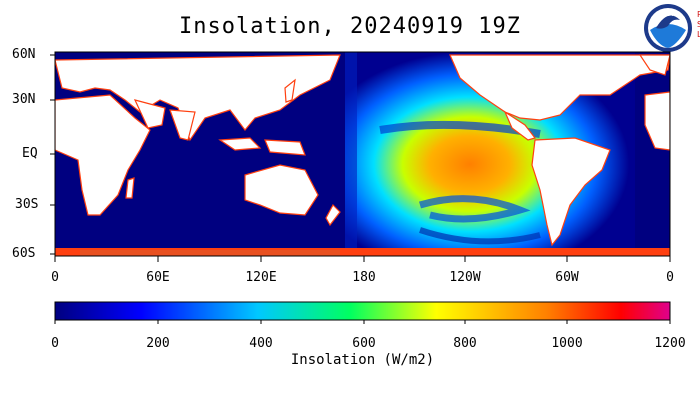 The image size is (700, 404). I want to click on colorbar-tick: 1200, so click(670, 343).